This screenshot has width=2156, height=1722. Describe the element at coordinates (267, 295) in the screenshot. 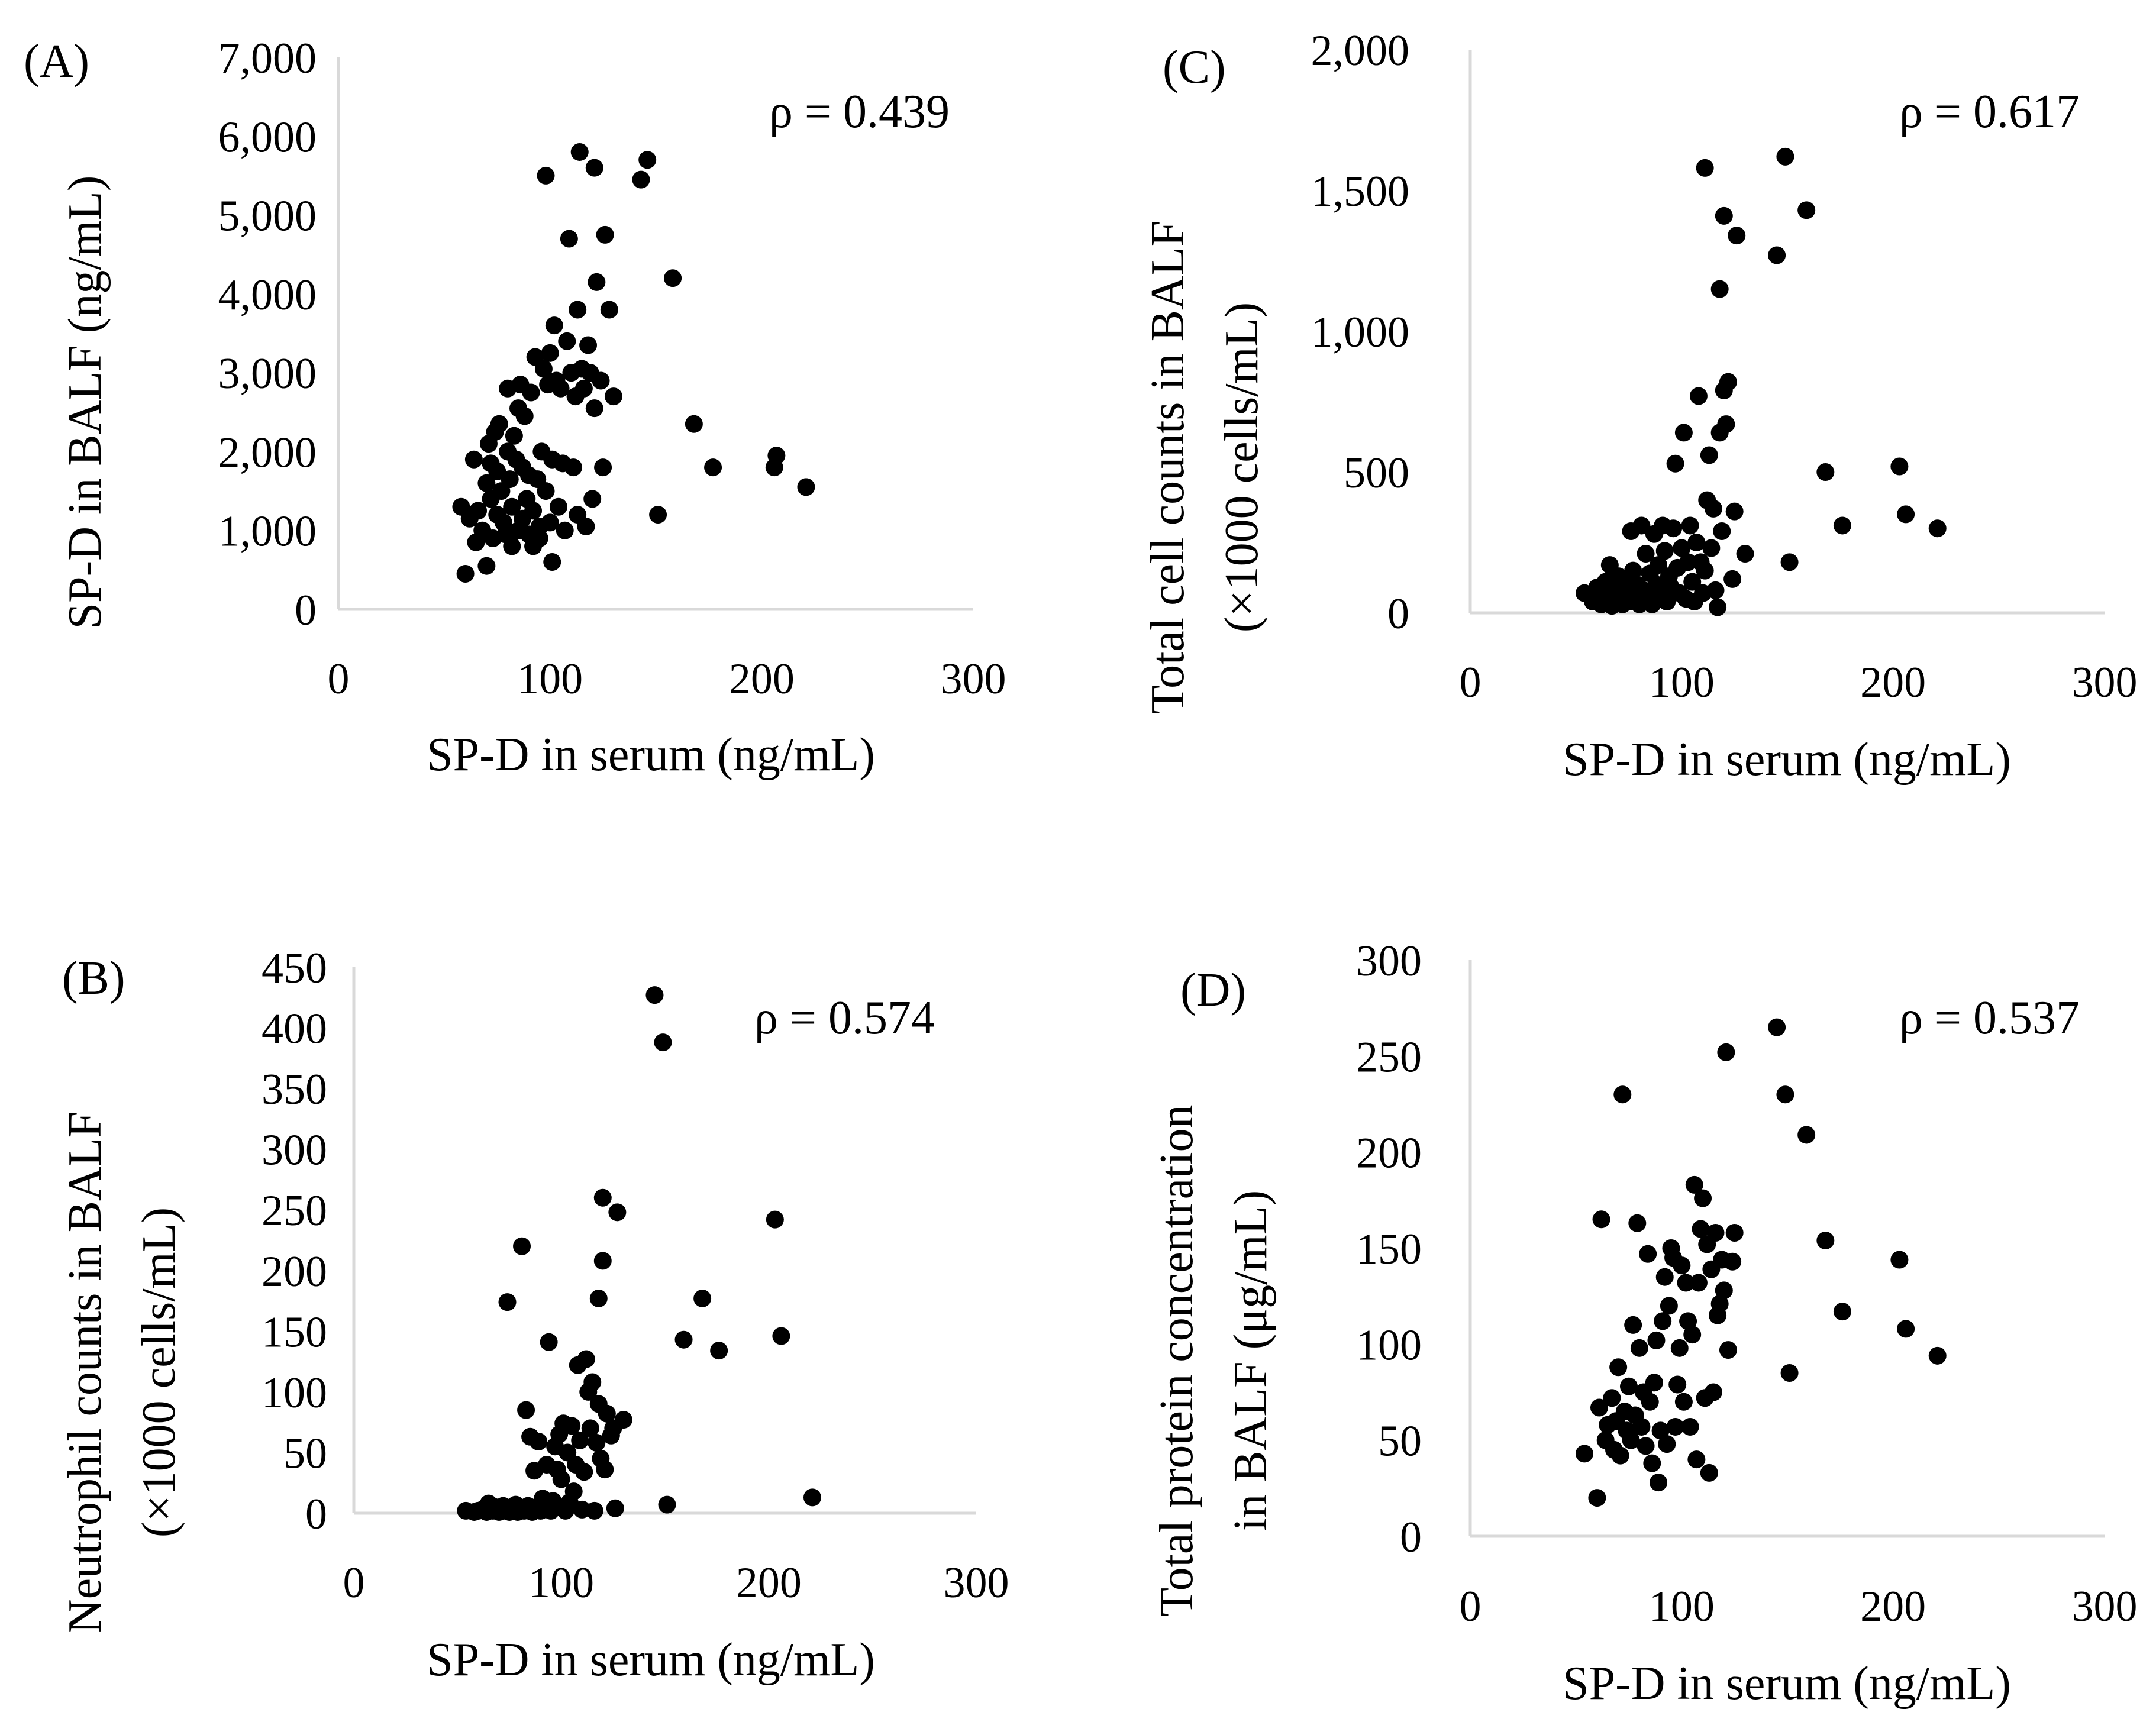

I see `panel-a-y-tick-label: 4,000` at that location.